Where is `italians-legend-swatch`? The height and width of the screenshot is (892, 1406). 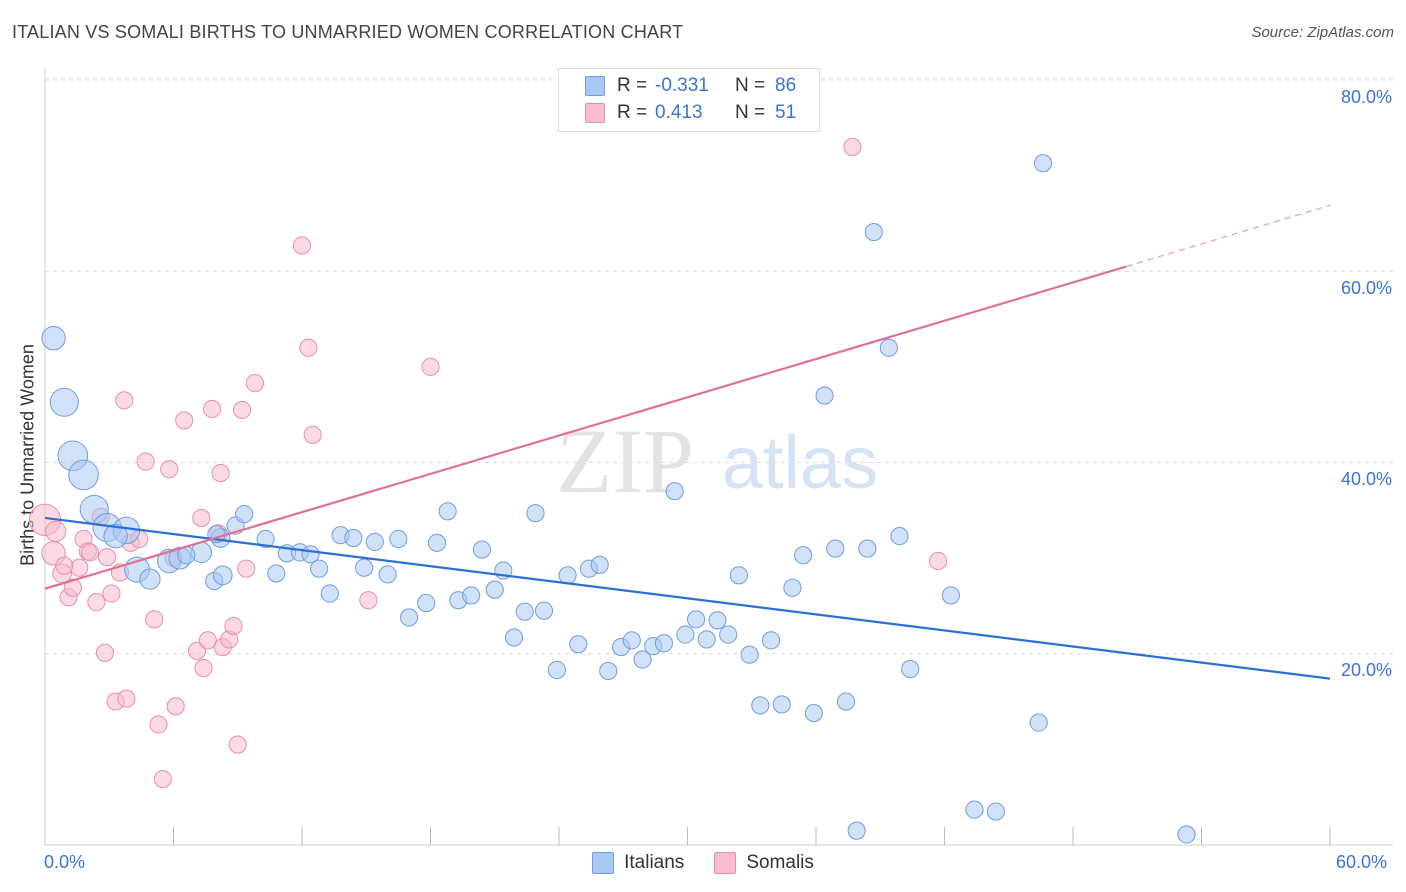 italians-legend-swatch is located at coordinates (603, 863).